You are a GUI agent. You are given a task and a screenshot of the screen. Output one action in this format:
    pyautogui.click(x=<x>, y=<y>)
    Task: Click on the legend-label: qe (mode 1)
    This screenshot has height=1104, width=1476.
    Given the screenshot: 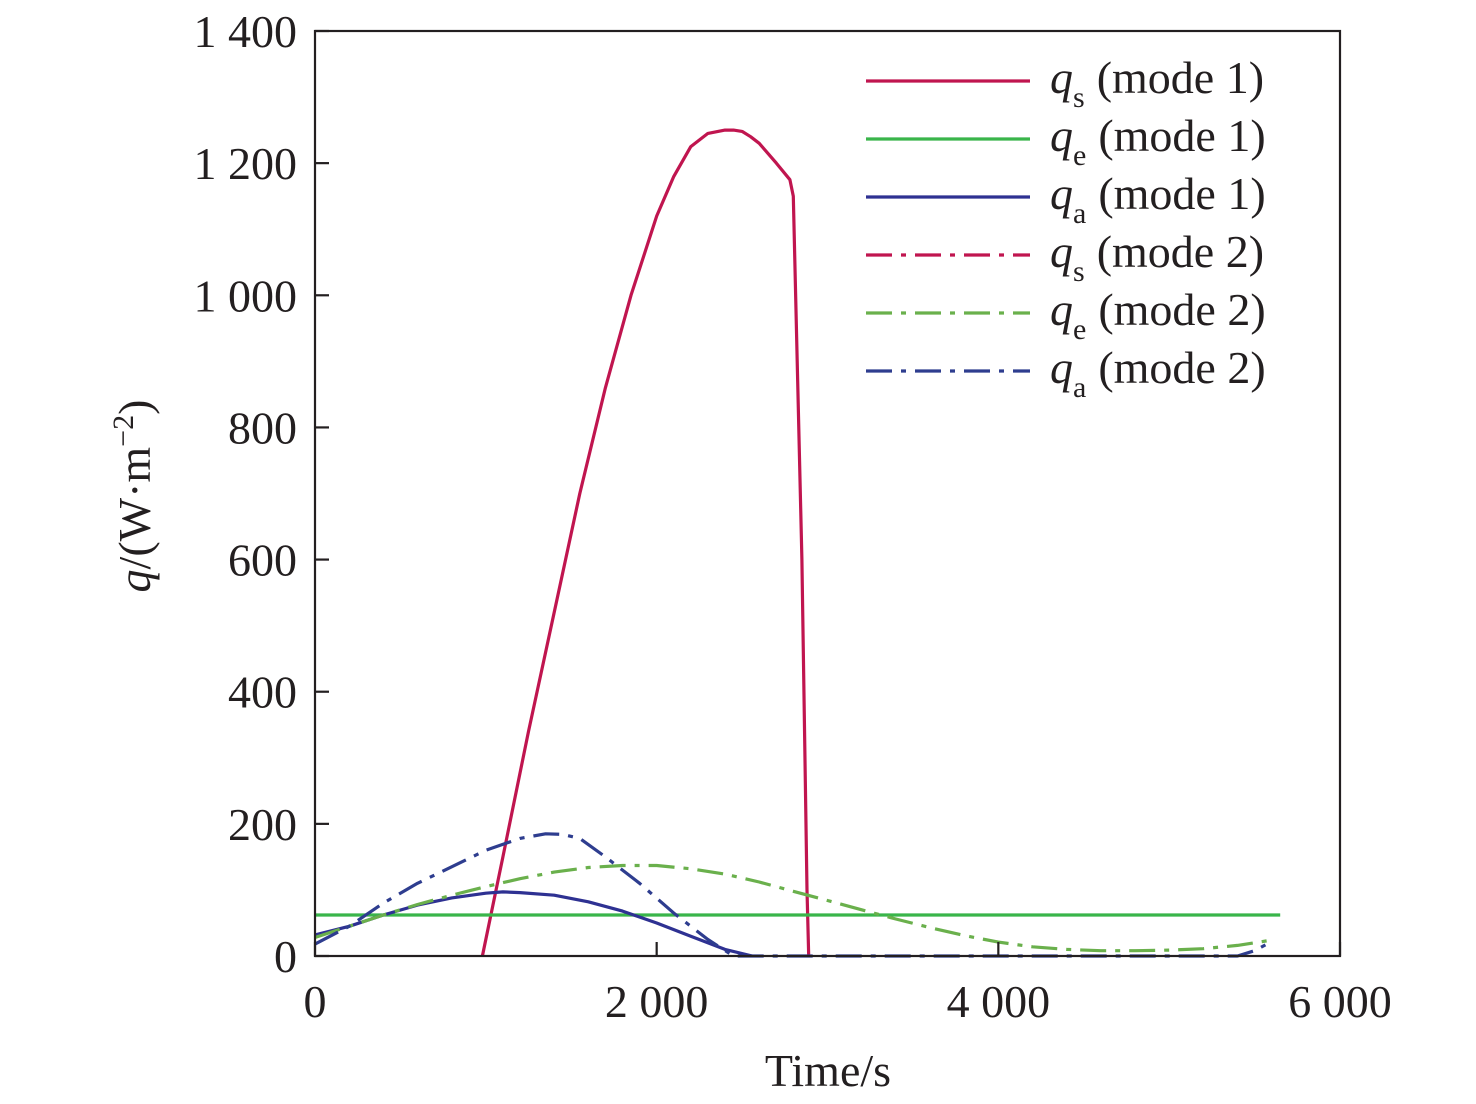 What is the action you would take?
    pyautogui.click(x=1158, y=141)
    